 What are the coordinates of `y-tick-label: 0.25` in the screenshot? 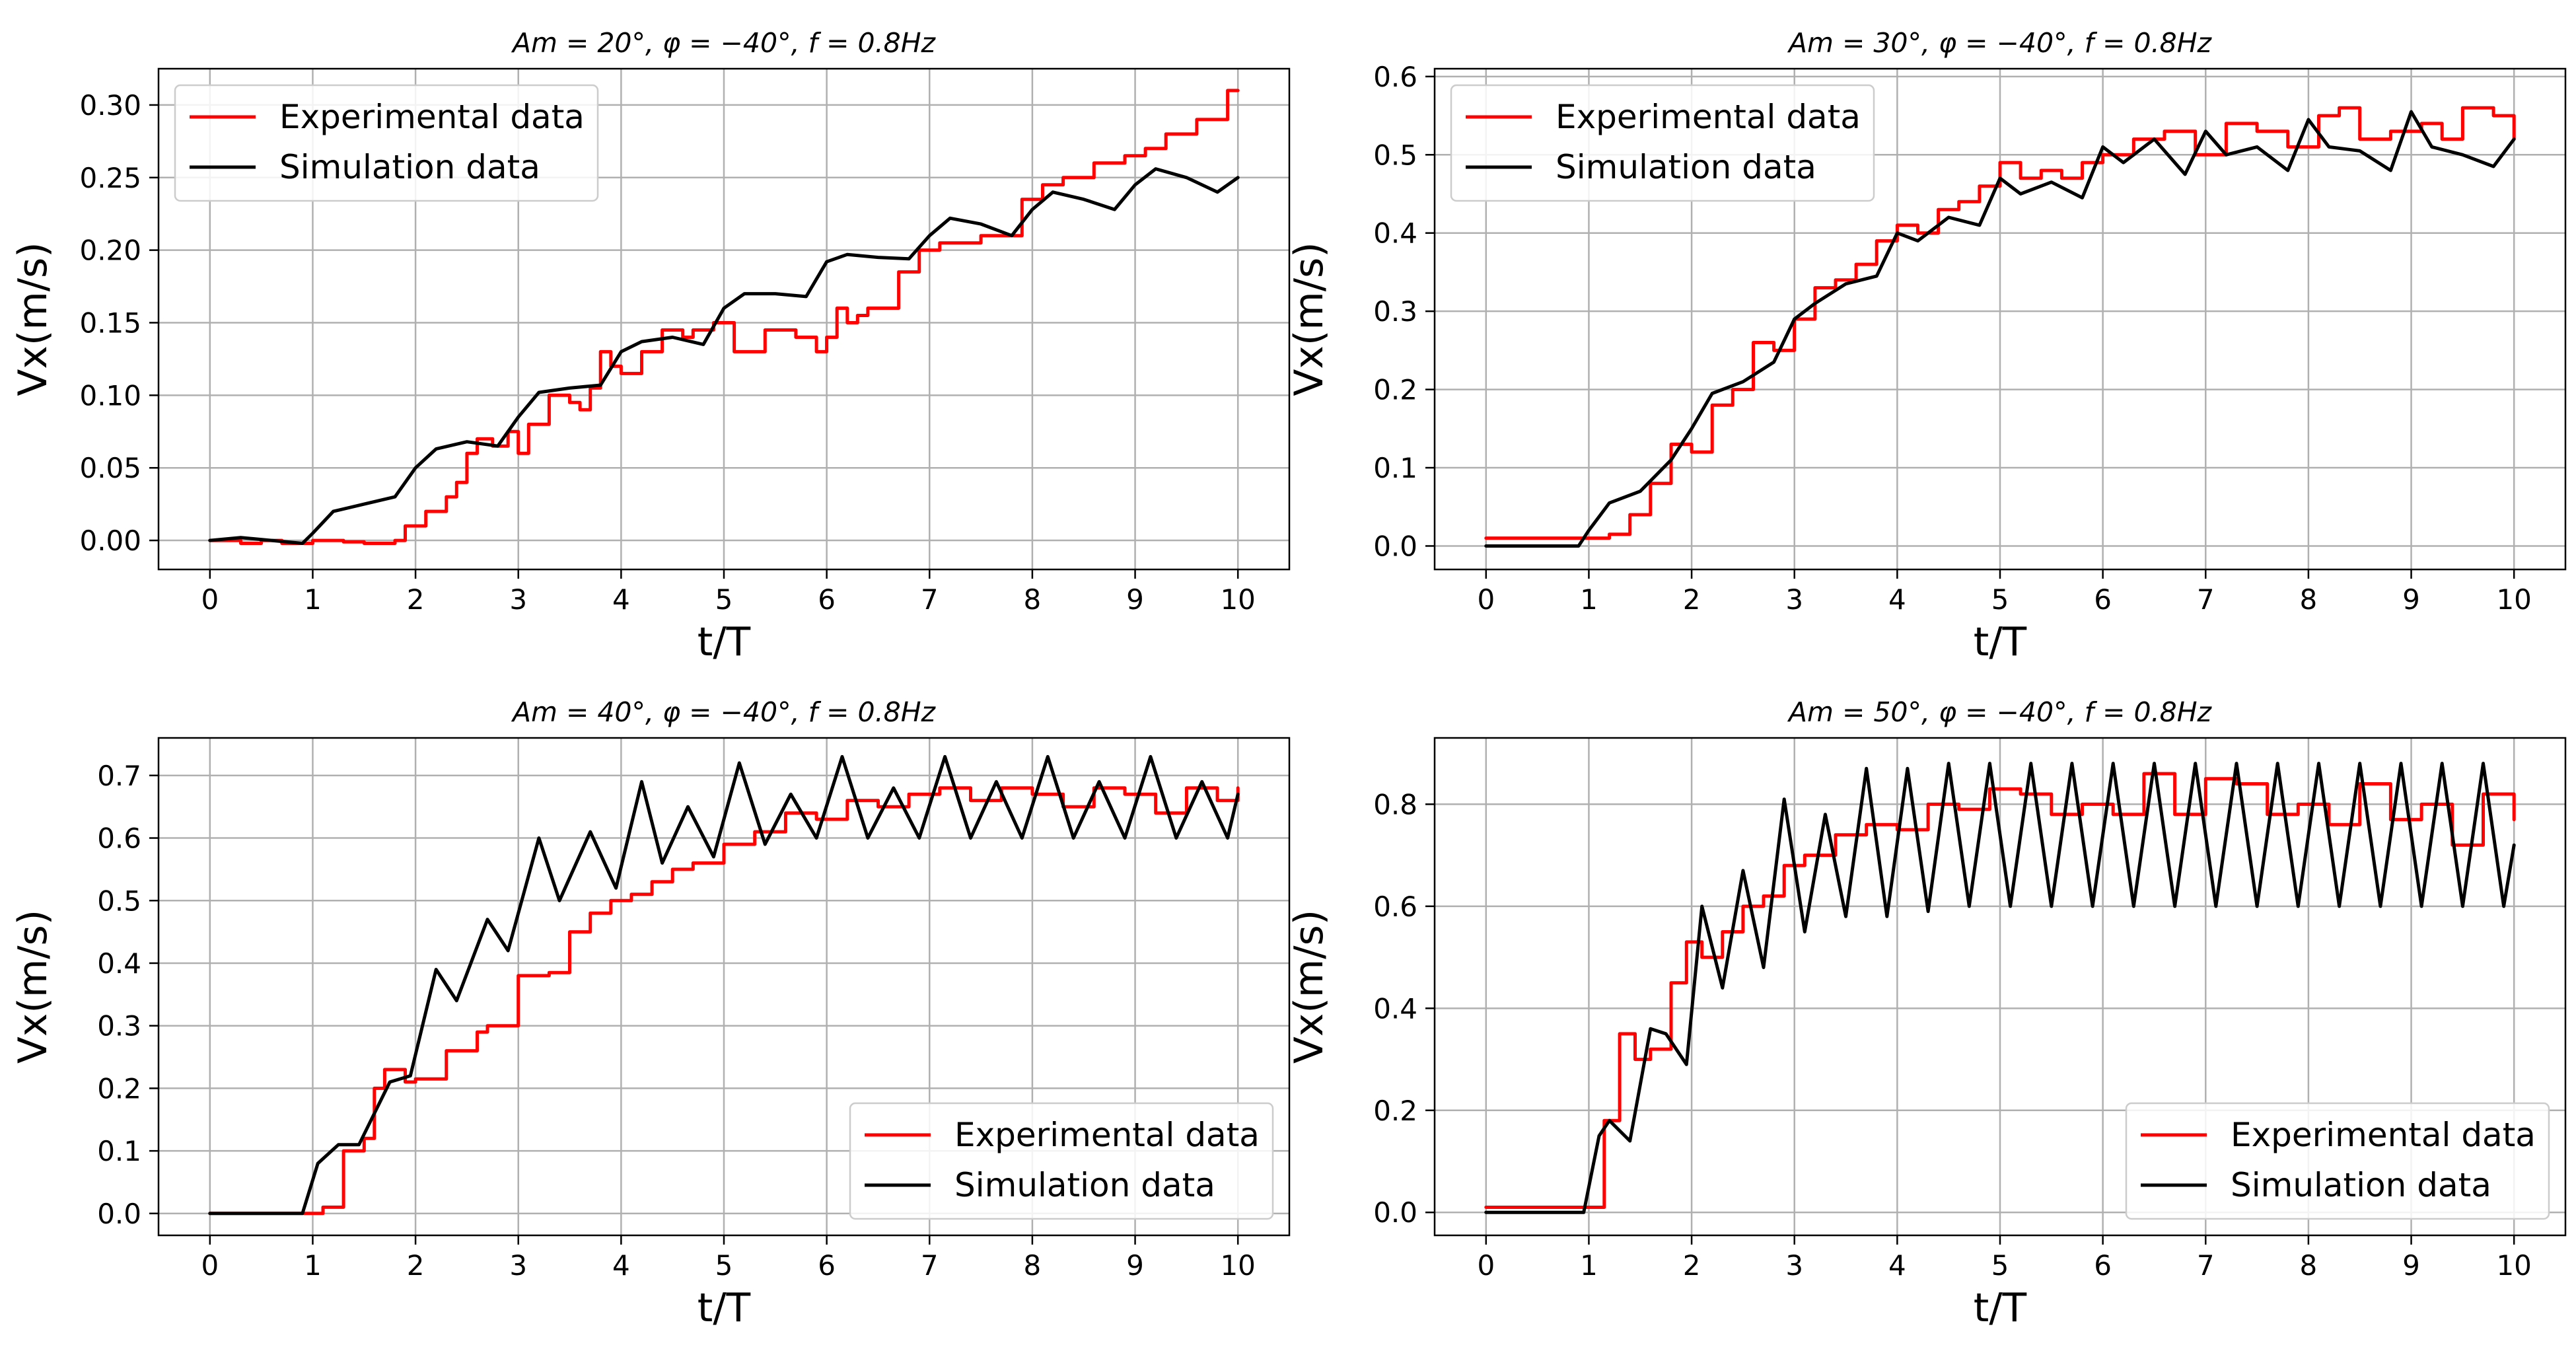 It's located at (110, 178).